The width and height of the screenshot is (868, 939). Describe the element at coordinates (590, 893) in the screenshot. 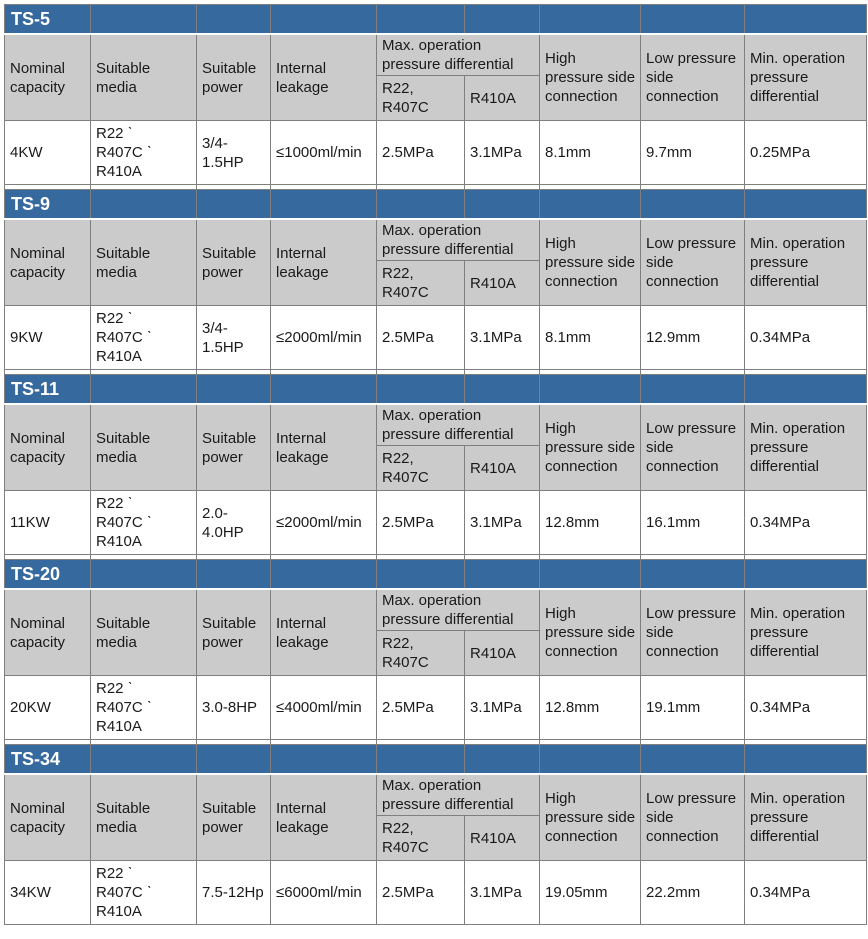

I see `cell-high-pressure-side: 19.05mm` at that location.